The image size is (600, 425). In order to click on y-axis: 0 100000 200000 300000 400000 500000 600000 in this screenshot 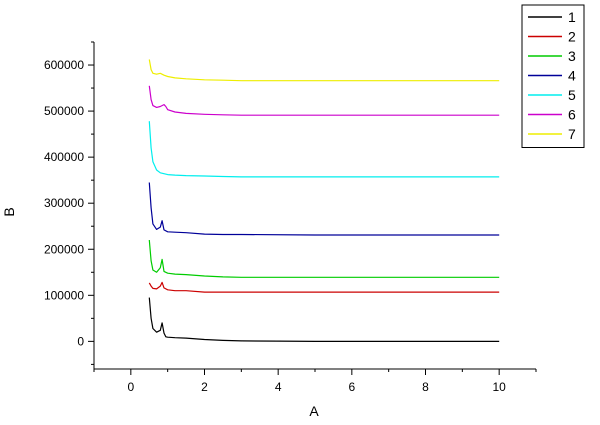, I will do `click(69, 205)`.